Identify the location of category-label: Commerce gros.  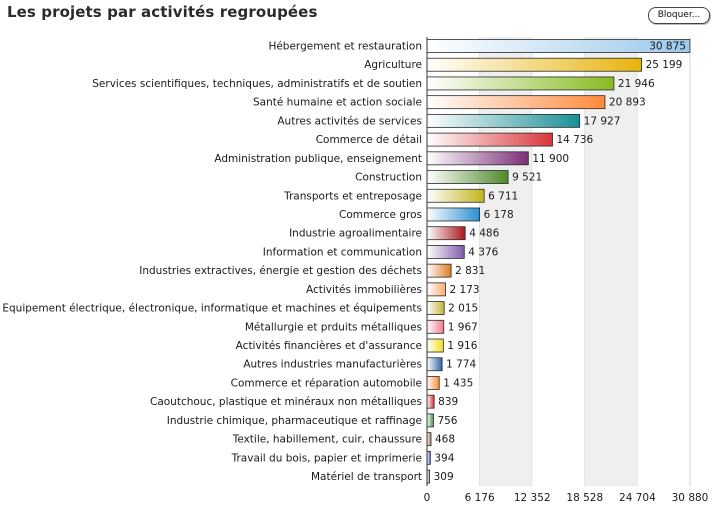
(380, 215).